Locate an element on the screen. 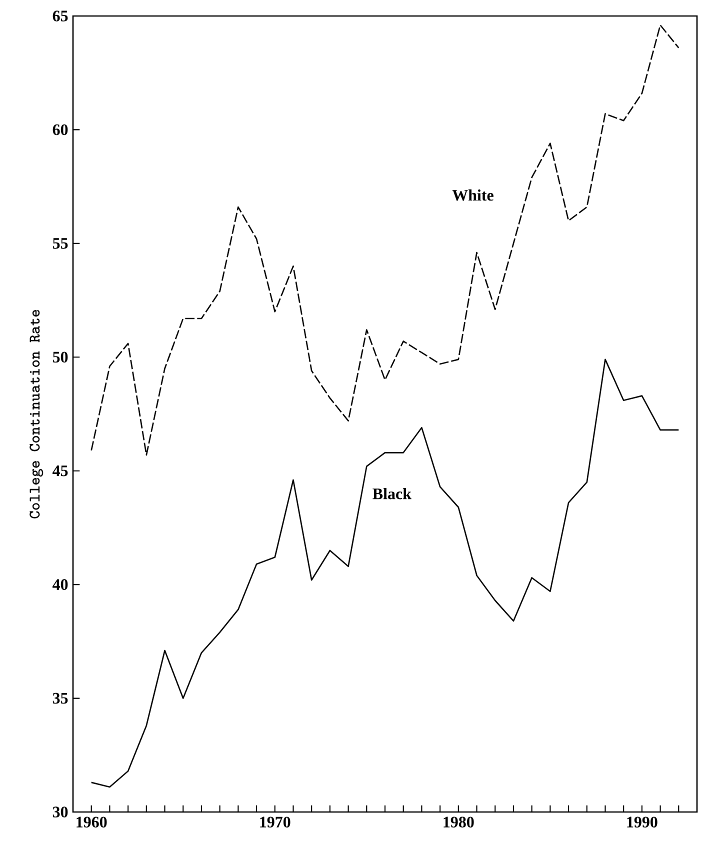 The width and height of the screenshot is (701, 852). y-tick-label: 30 is located at coordinates (60, 812).